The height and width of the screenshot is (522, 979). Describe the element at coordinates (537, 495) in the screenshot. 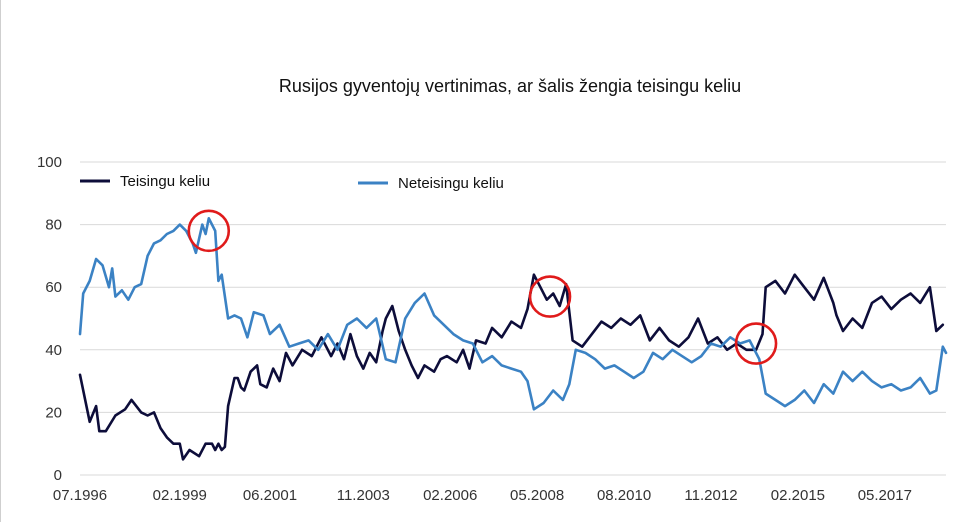

I see `x-tick-label: 05.2008` at that location.